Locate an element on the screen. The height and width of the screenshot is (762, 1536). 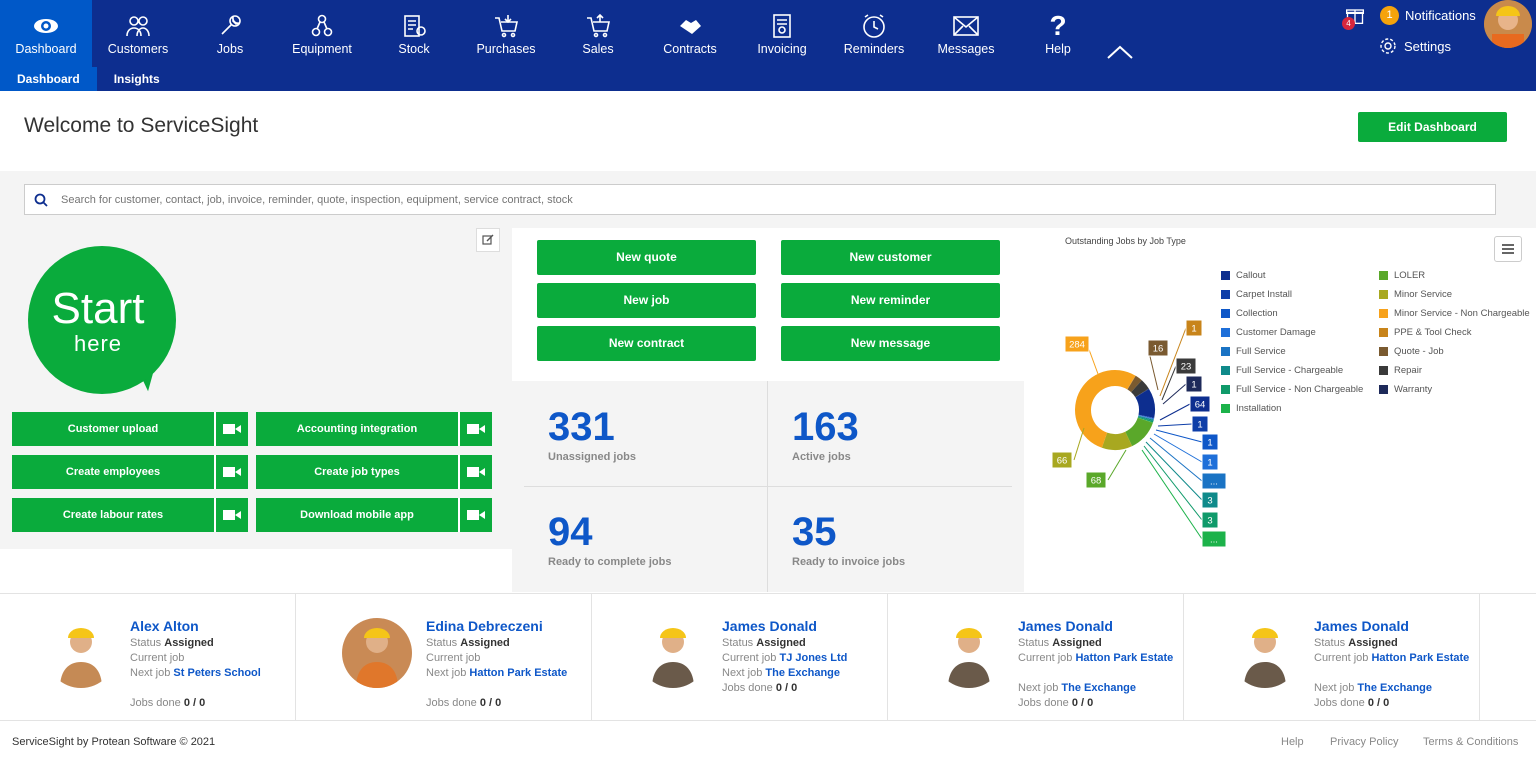
notifications-link: 1 Notifications is located at coordinates (1428, 15).